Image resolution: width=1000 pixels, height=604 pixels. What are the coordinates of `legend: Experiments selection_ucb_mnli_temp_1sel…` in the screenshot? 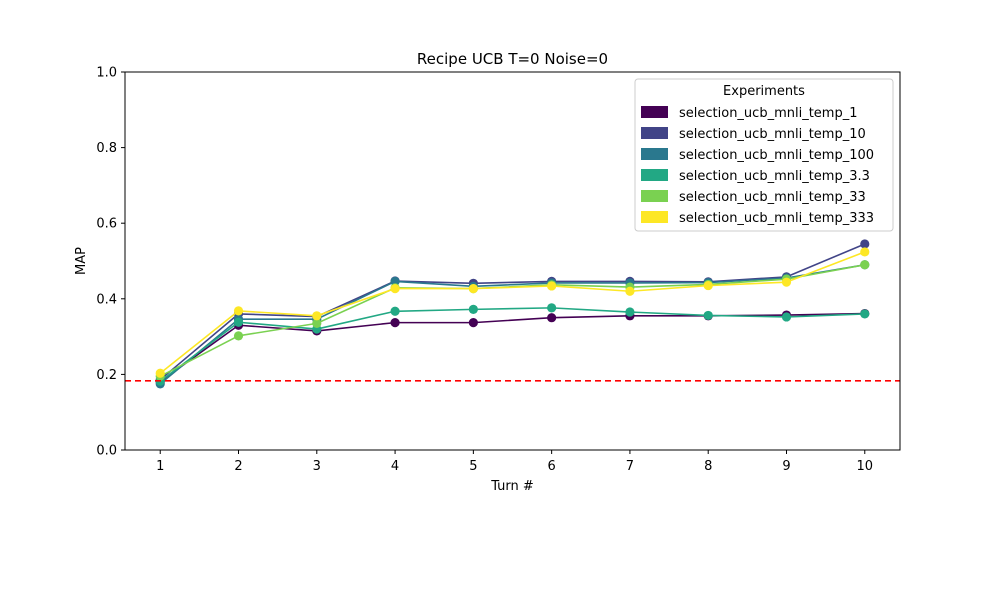 It's located at (764, 155).